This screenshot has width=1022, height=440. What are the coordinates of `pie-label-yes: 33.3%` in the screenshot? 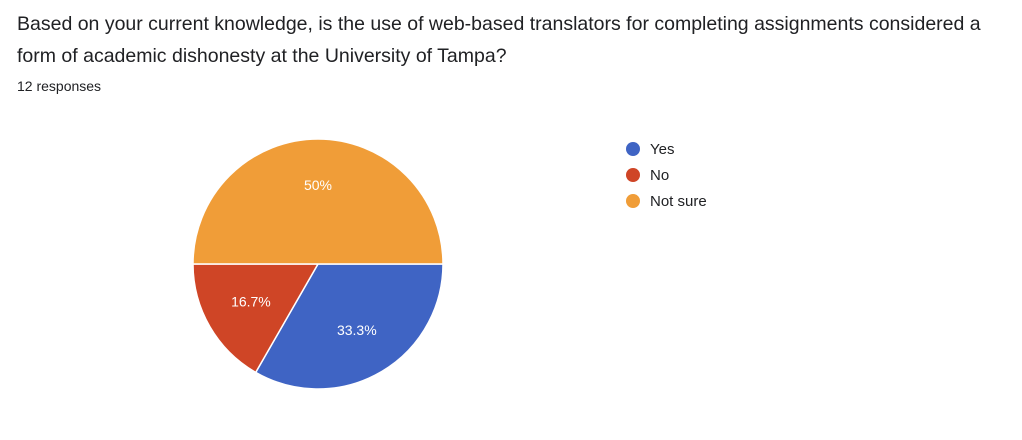 It's located at (357, 330).